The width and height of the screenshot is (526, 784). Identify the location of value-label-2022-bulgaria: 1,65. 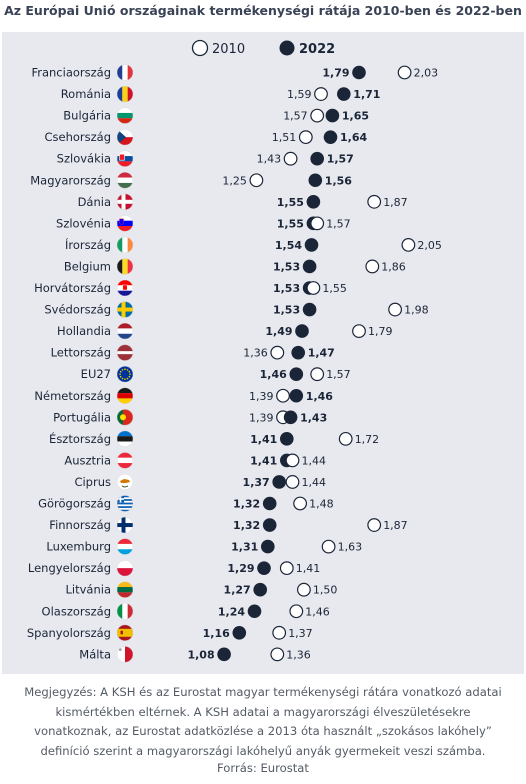
(355, 116).